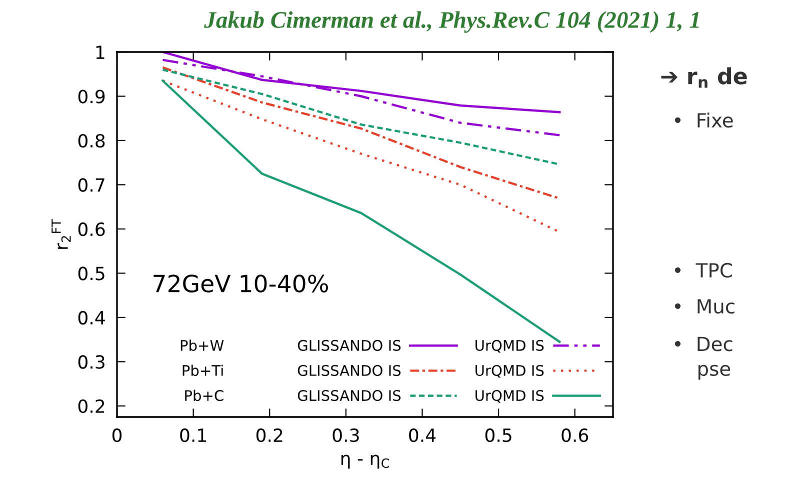 This screenshot has height=490, width=794. Describe the element at coordinates (61, 234) in the screenshot. I see `y-axis-title: r$_{2}$$^{FT}$` at that location.